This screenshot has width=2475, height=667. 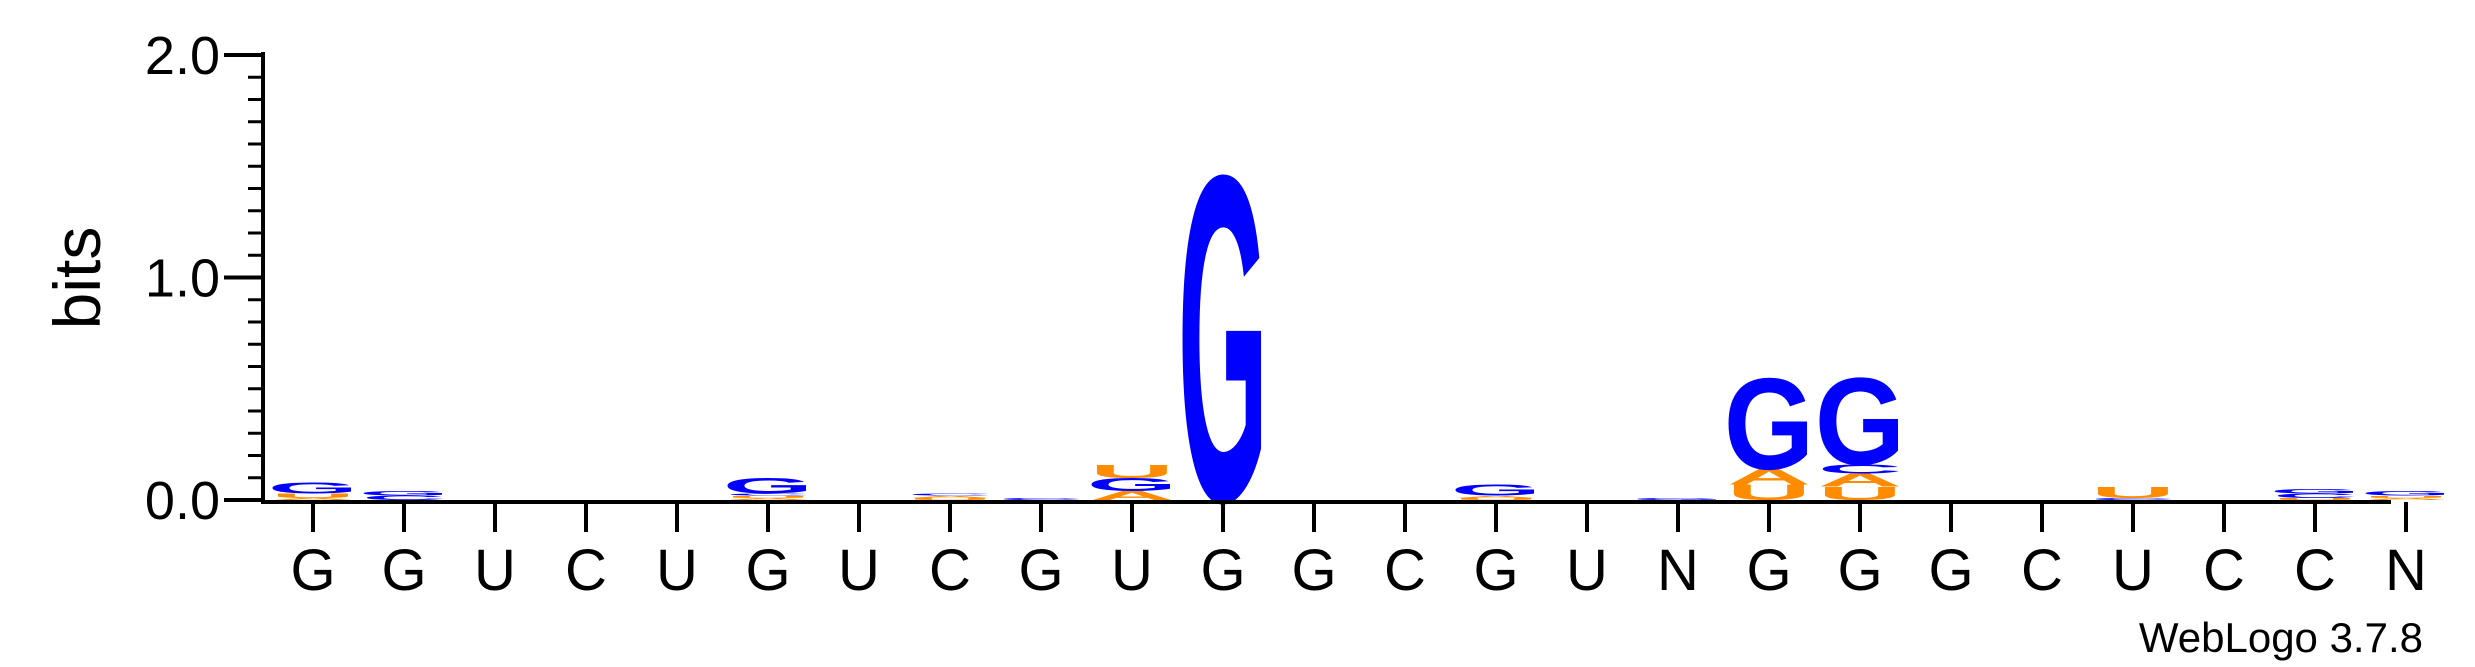 I want to click on y-axis-ticks: 0.0 1.0 2.0, so click(x=204, y=278).